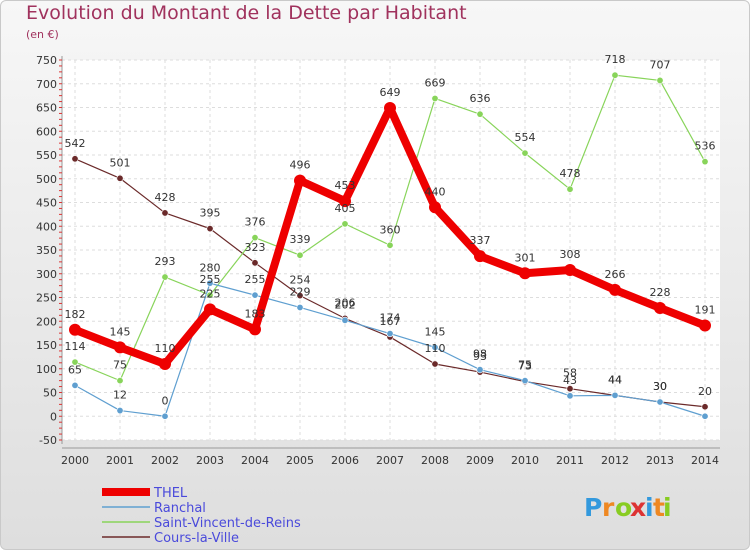  I want to click on data-label-Cours-la-Ville: 73, so click(525, 366).